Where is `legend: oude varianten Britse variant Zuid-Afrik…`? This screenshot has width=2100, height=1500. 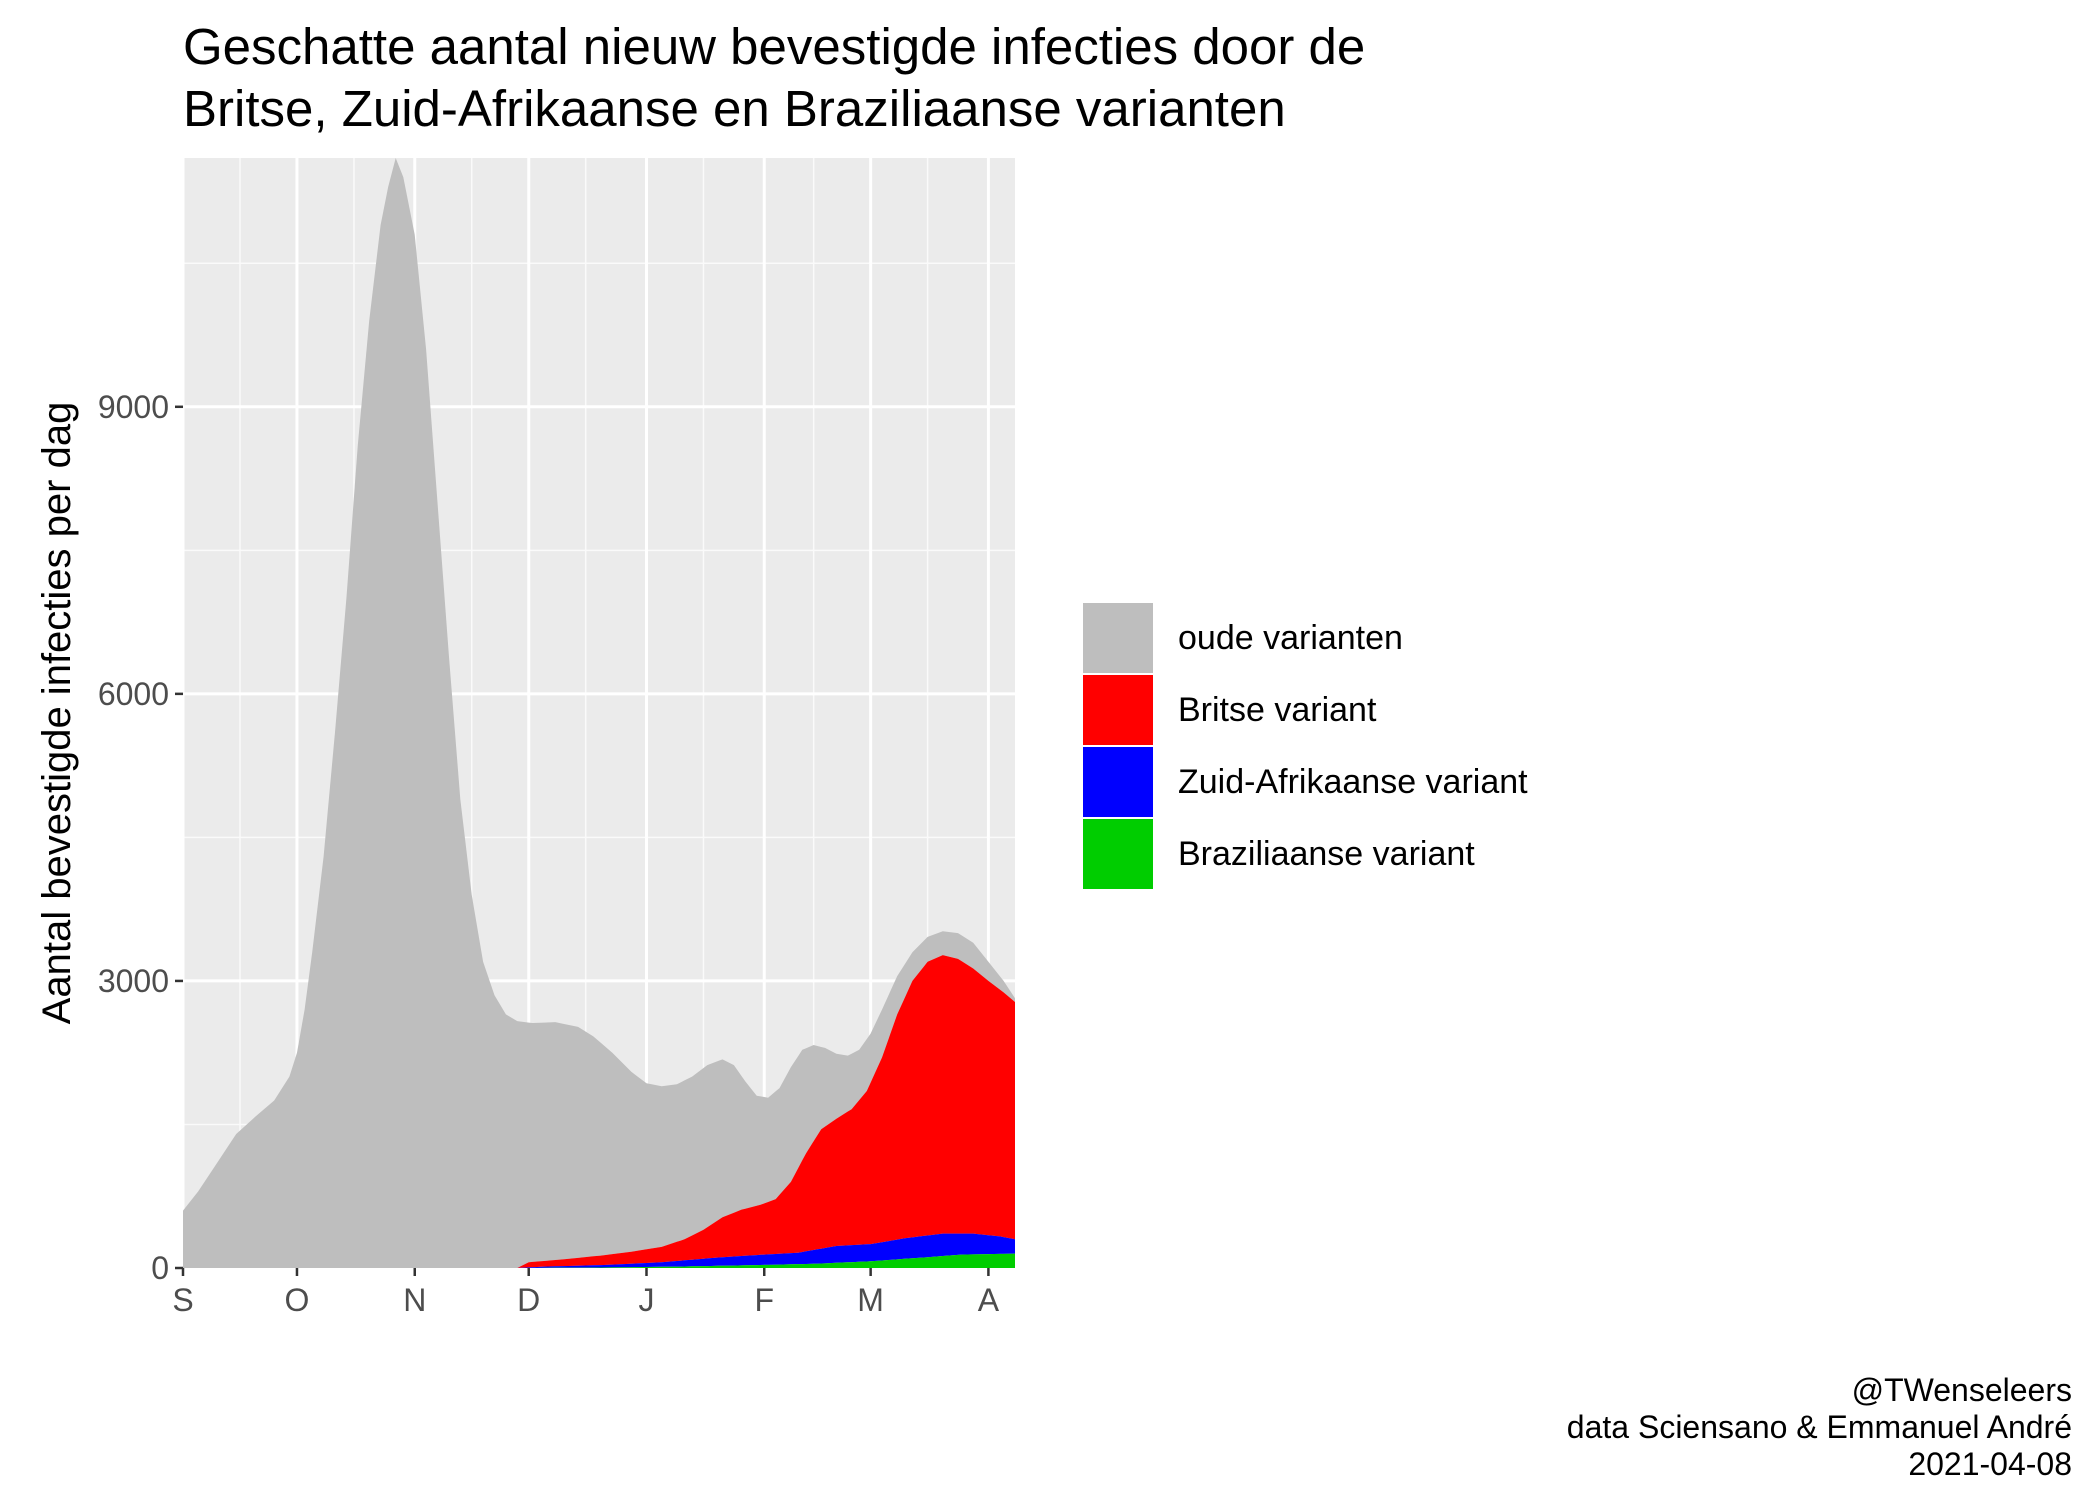 legend: oude varianten Britse variant Zuid-Afrik… is located at coordinates (1305, 746).